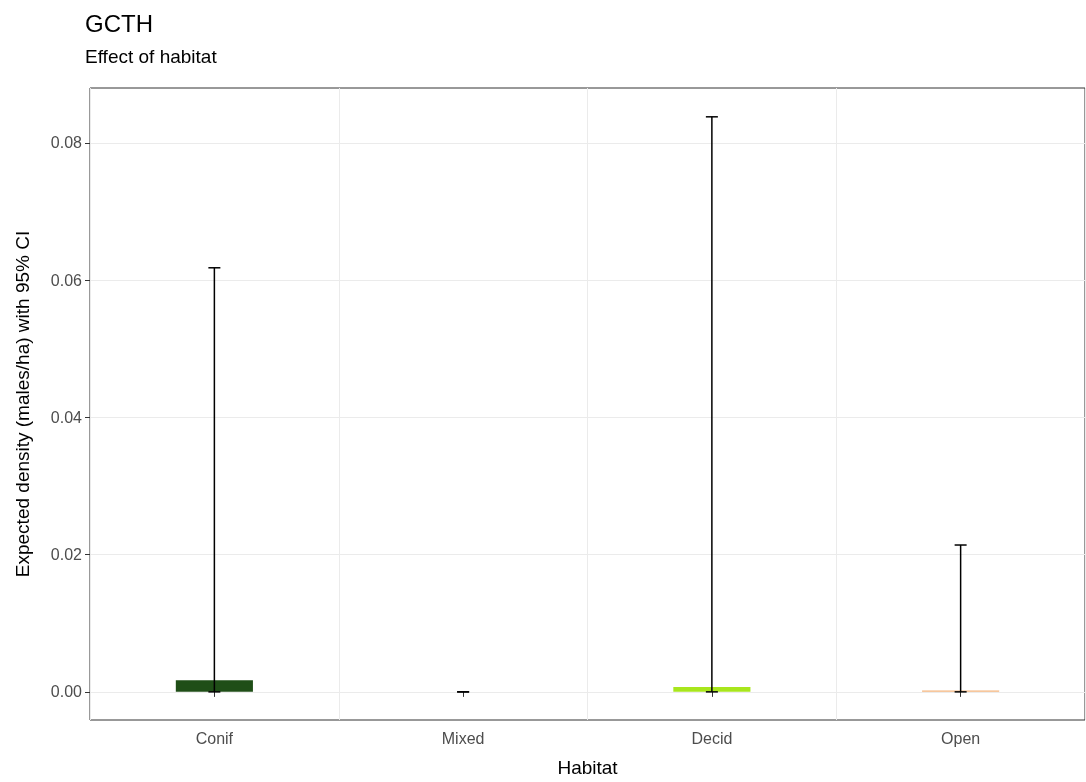 Image resolution: width=1086 pixels, height=782 pixels. Describe the element at coordinates (66, 692) in the screenshot. I see `y-tick-label: 0.00` at that location.